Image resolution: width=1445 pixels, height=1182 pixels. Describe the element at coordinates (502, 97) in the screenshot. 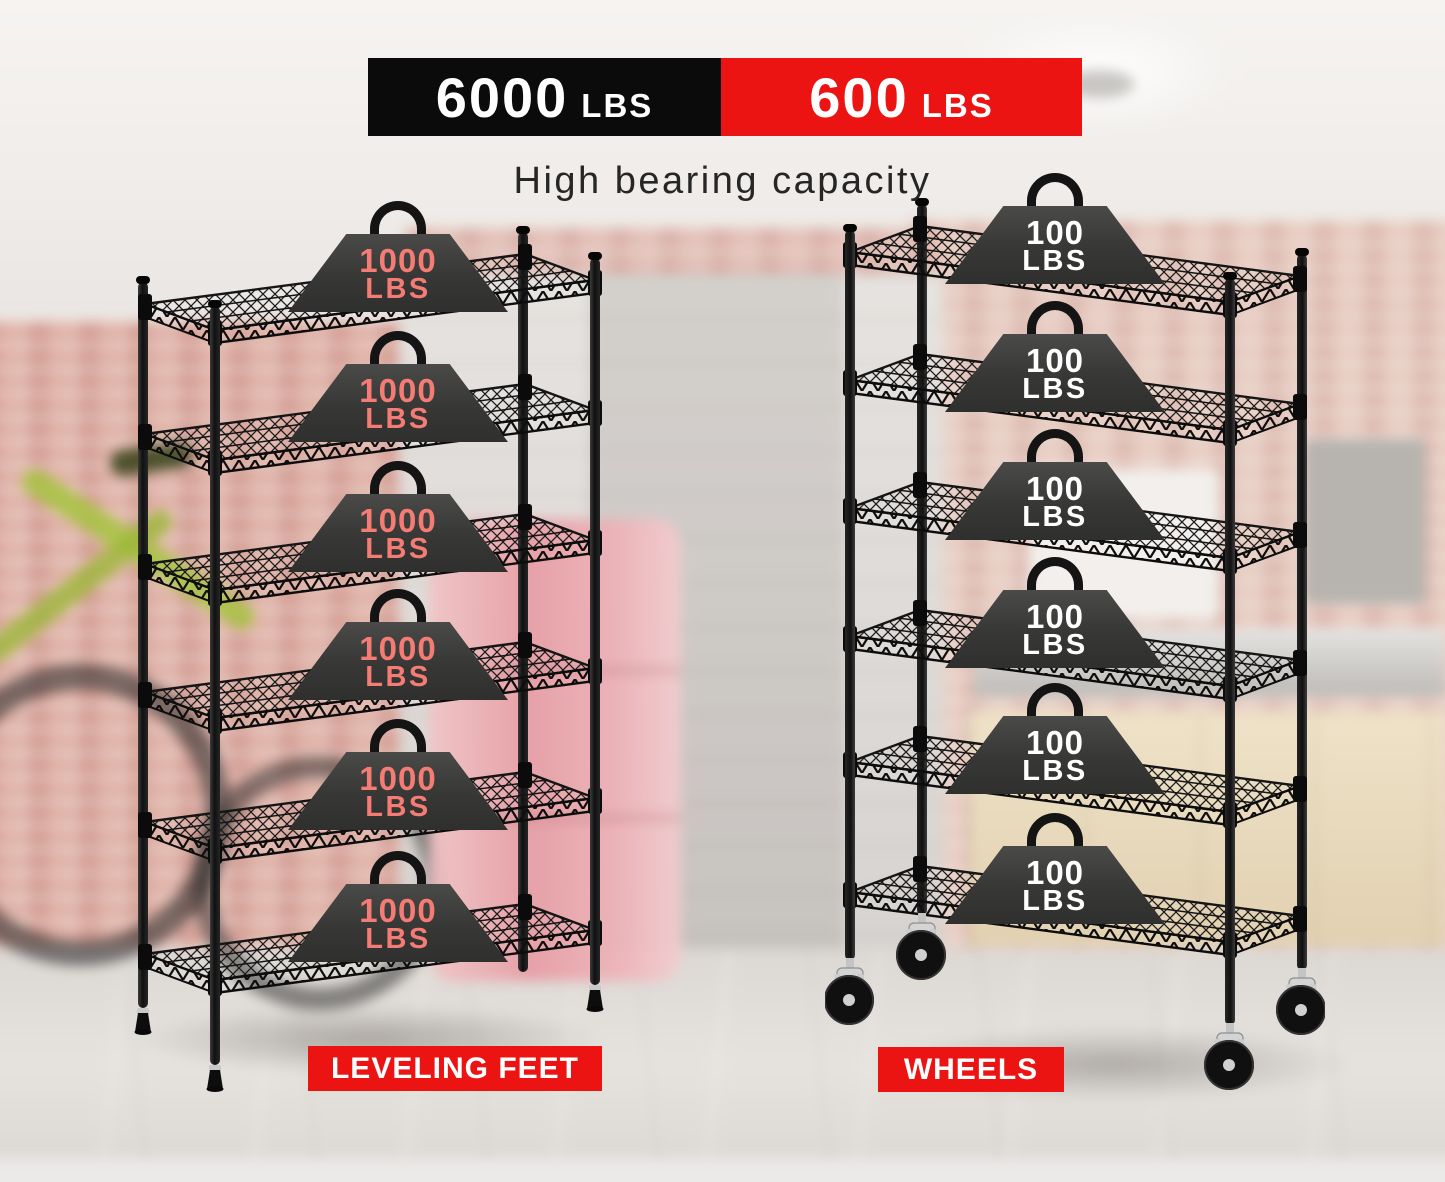

I see `capacity-value-left: 6000` at that location.